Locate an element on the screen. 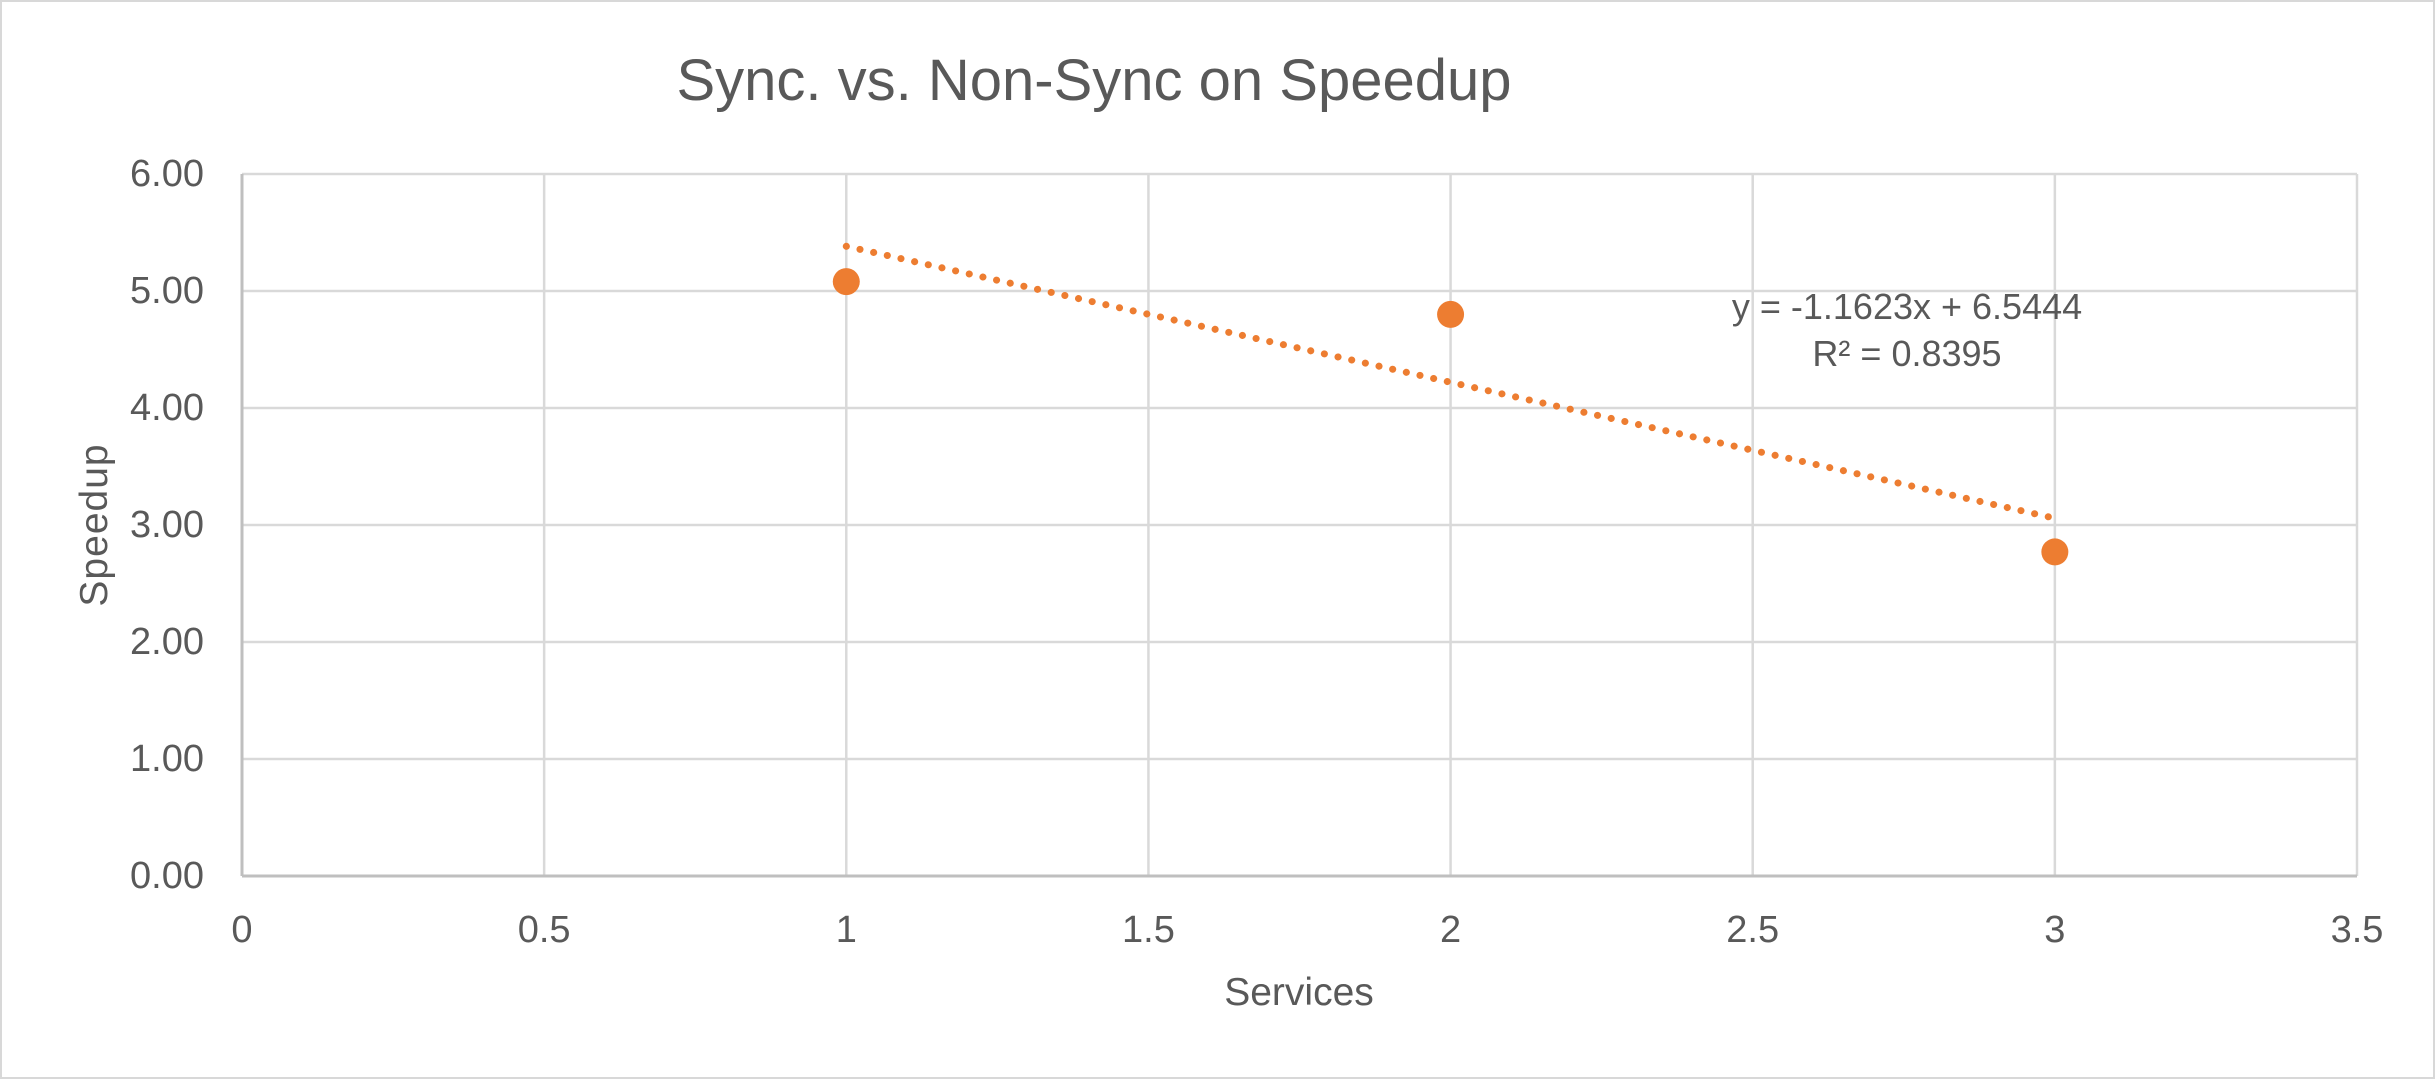 The image size is (2435, 1079). x-tick-label: 1 is located at coordinates (846, 930).